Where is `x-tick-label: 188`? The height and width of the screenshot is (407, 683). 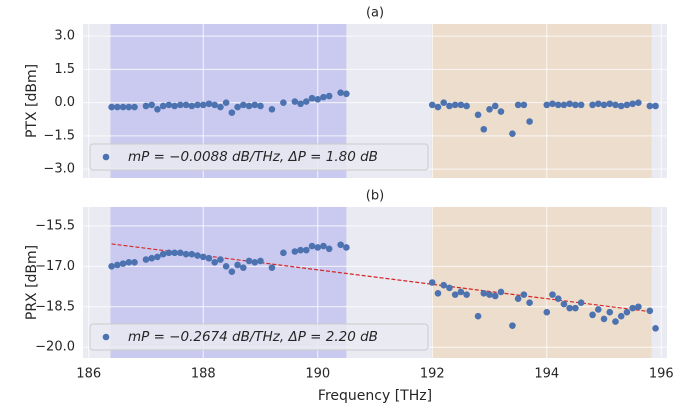 x-tick-label: 188 is located at coordinates (203, 374).